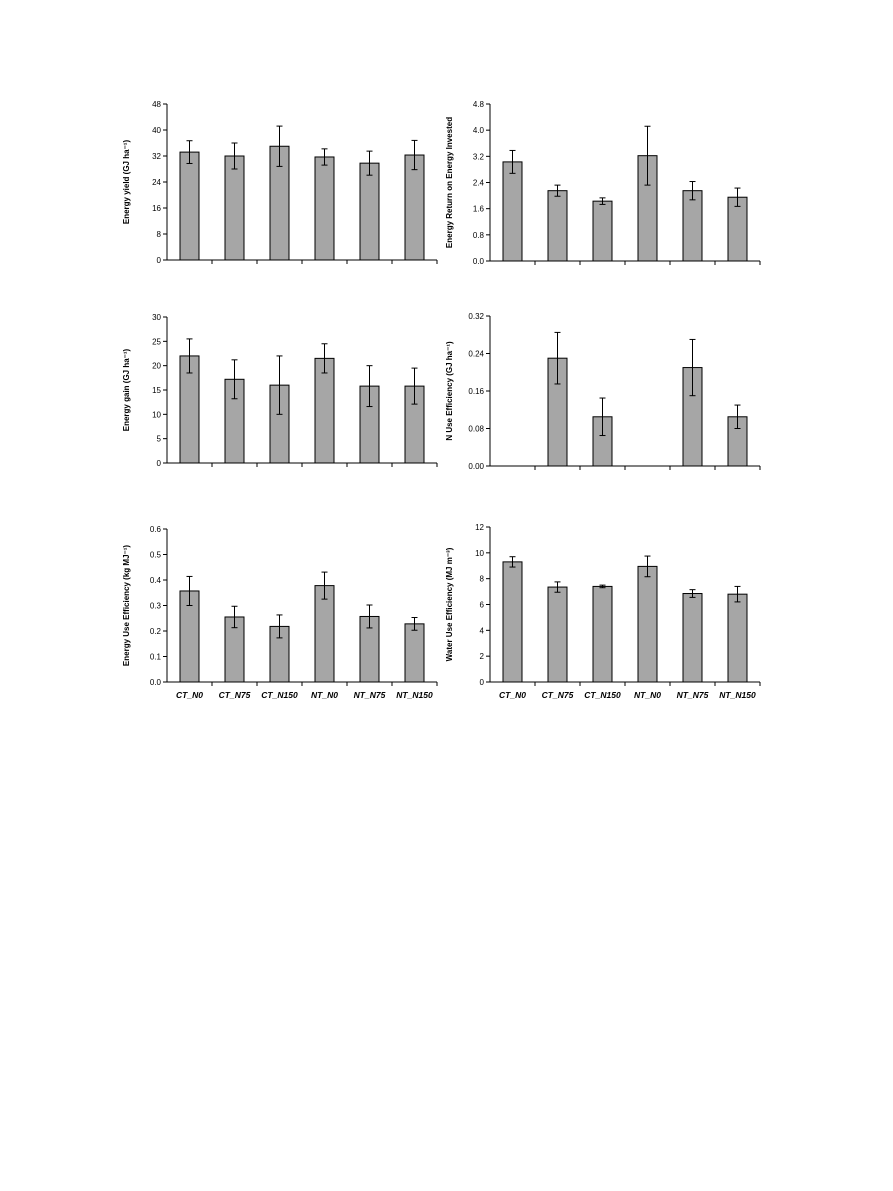  Describe the element at coordinates (449, 391) in the screenshot. I see `y-axis-label: N Use Efficiency (GJ ha⁻¹)` at that location.